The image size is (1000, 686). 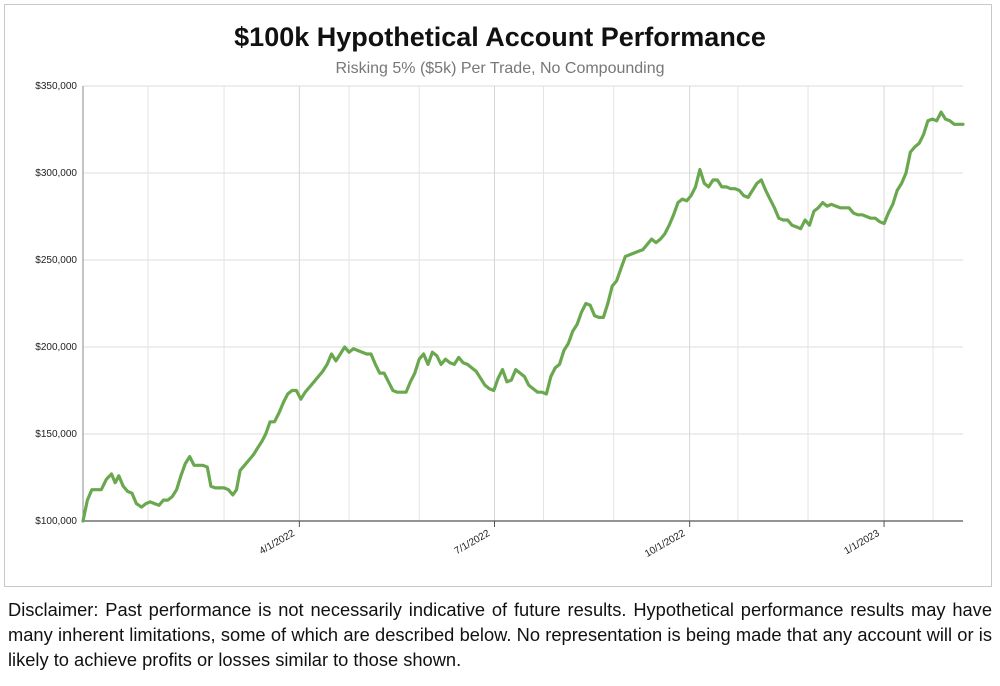 I want to click on chart-title: $100k Hypothetical Account Performance, so click(x=500, y=37).